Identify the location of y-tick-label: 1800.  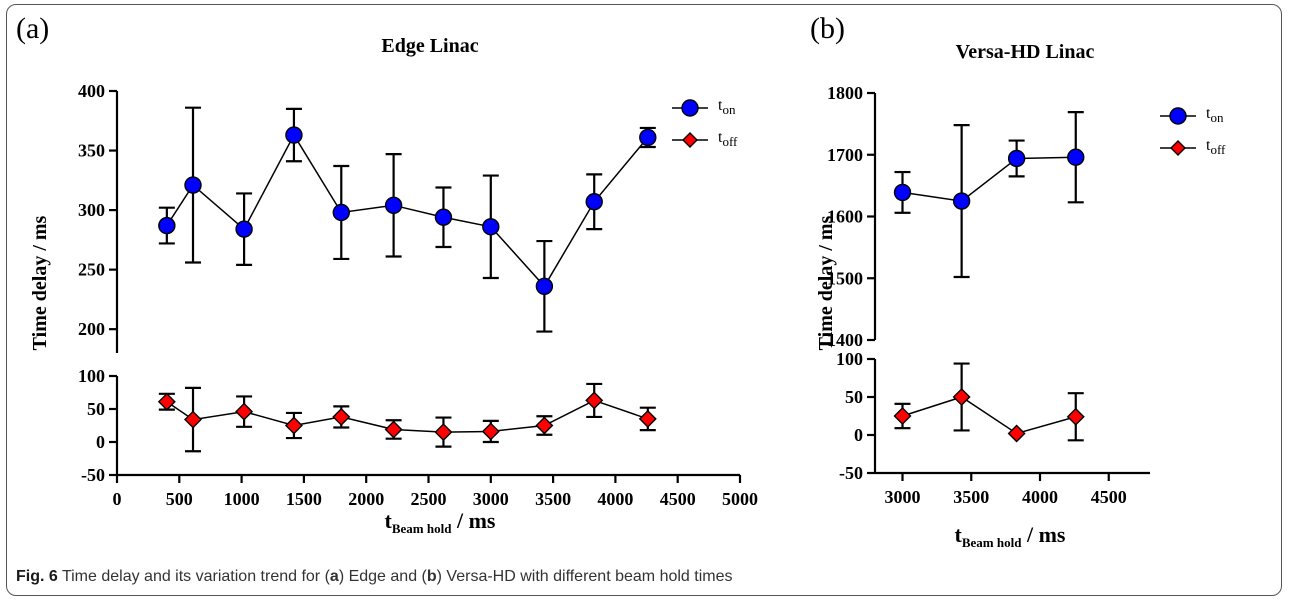
(845, 93).